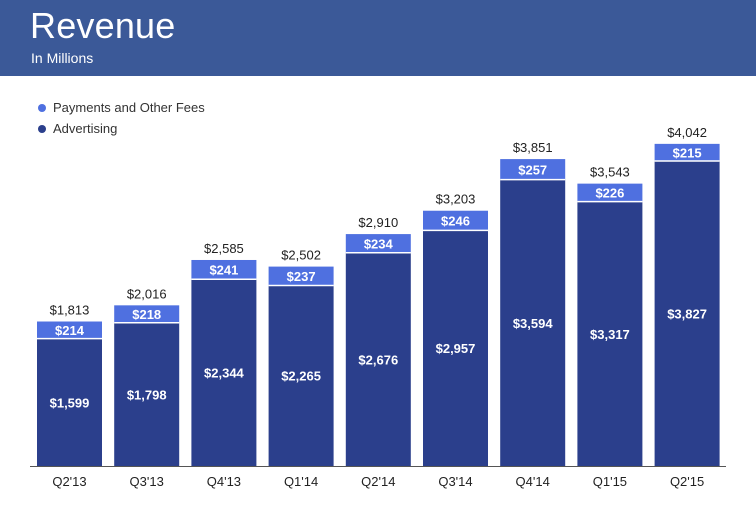 Image resolution: width=756 pixels, height=508 pixels. I want to click on legend-dot-payments, so click(42, 107).